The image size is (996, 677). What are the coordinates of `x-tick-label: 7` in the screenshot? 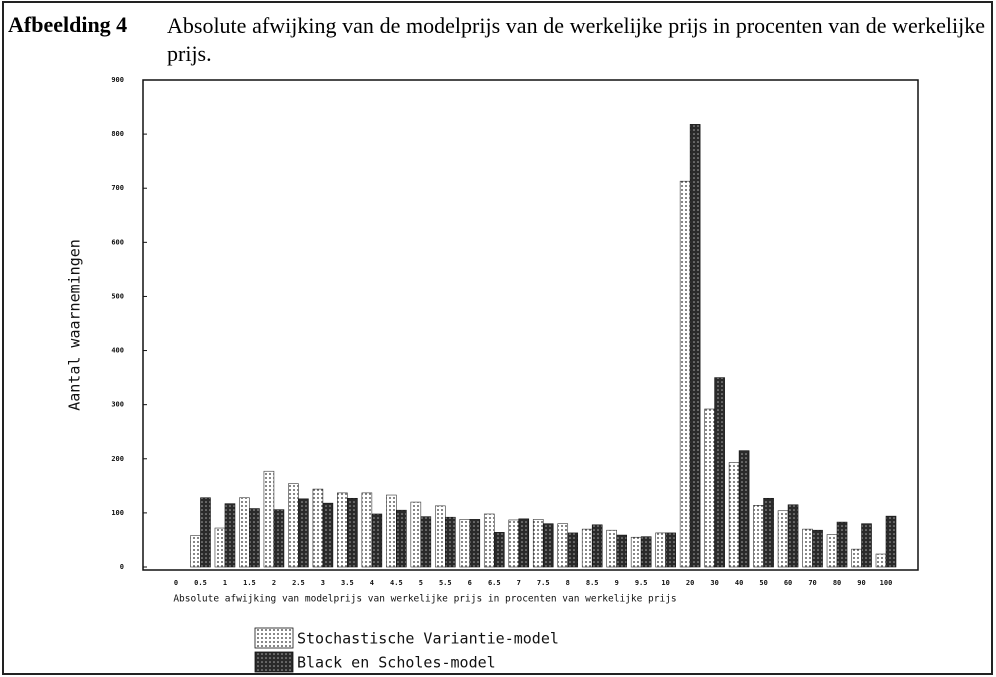 It's located at (519, 583).